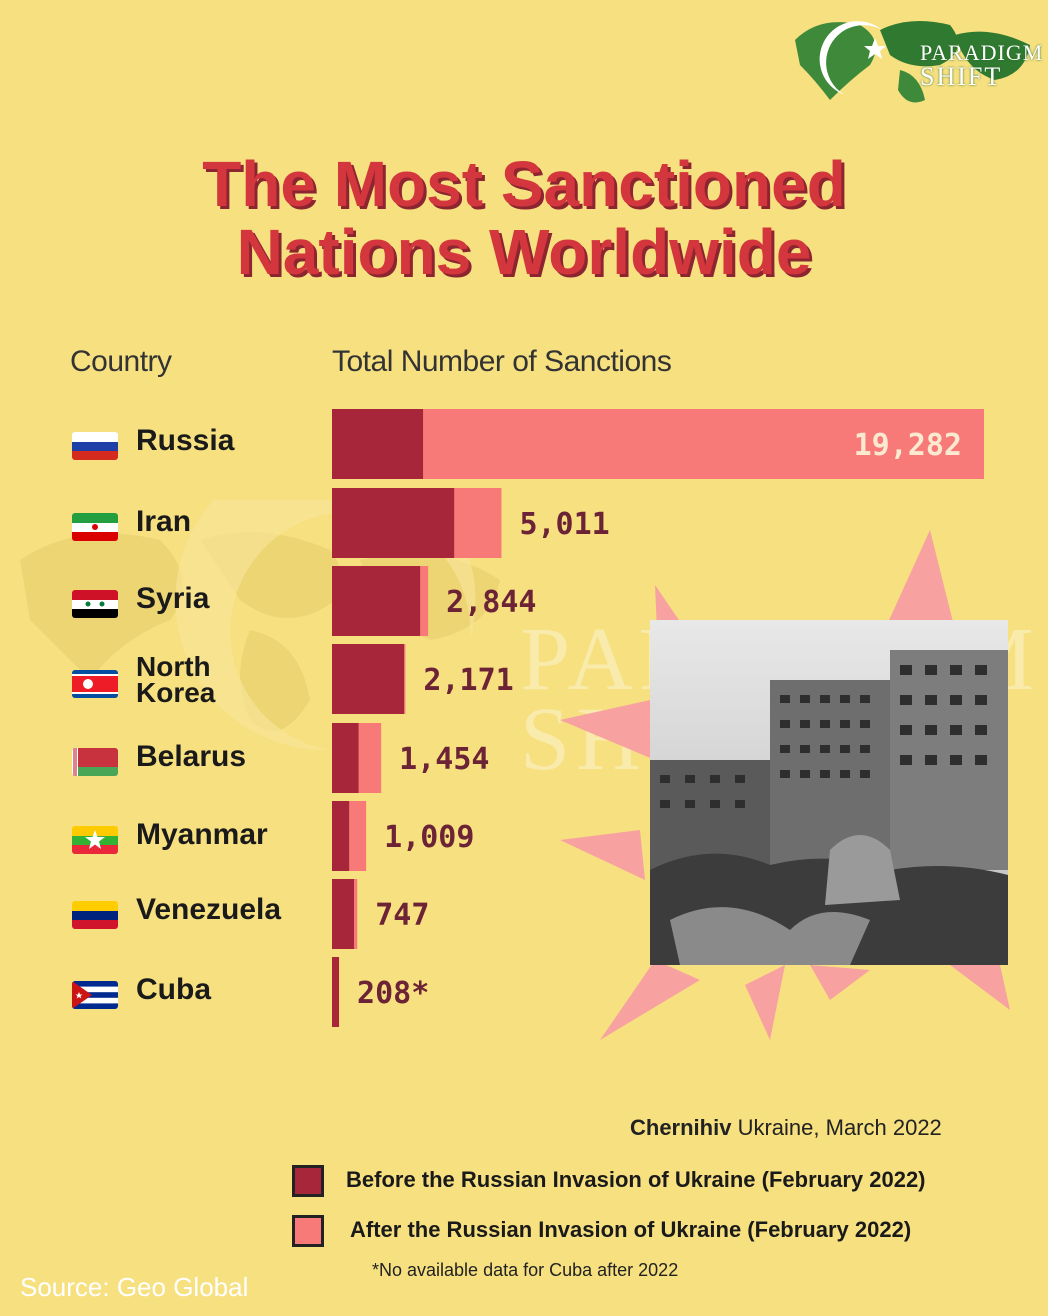 The image size is (1048, 1316). I want to click on bar-before-myanmar, so click(341, 836).